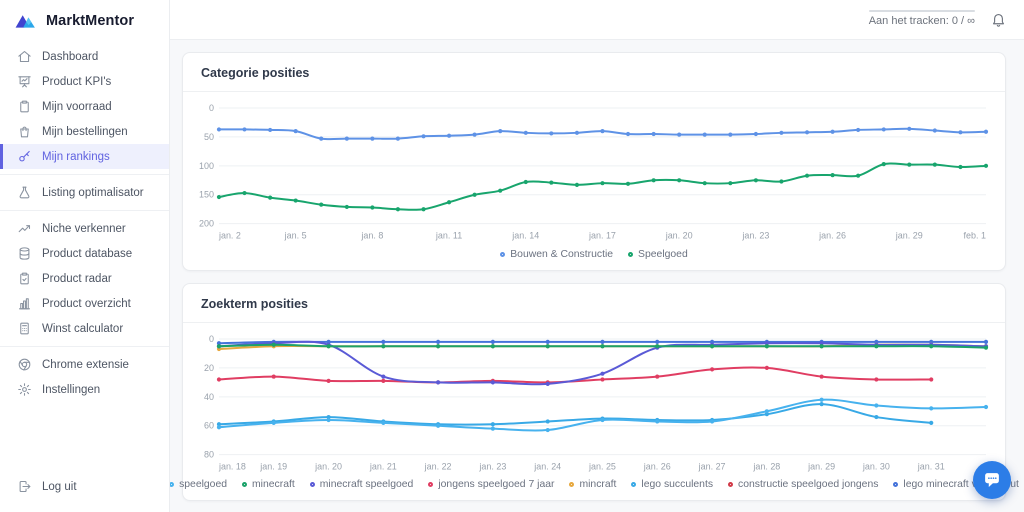 This screenshot has width=1024, height=512. I want to click on sidebar-item-winst-calculator: Winst calculator, so click(84, 328).